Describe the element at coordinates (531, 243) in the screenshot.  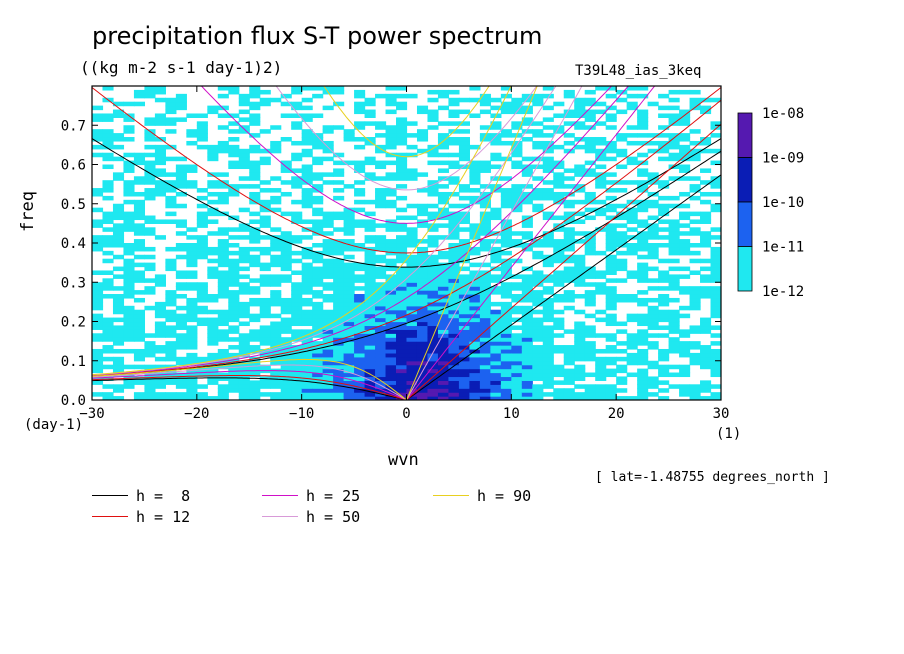
I see `kelvin-curve` at that location.